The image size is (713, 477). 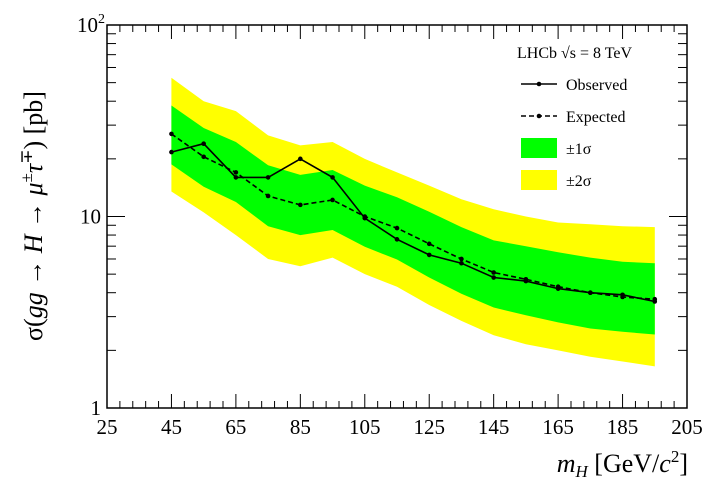 I want to click on x-tick-label: 145, so click(x=494, y=427).